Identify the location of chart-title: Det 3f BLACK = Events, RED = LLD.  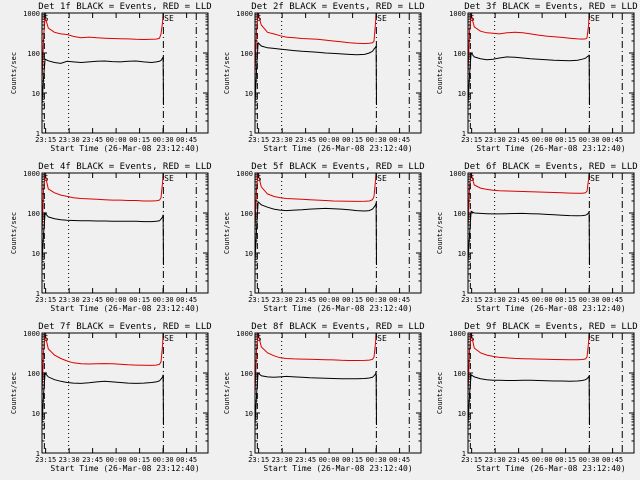
(550, 7).